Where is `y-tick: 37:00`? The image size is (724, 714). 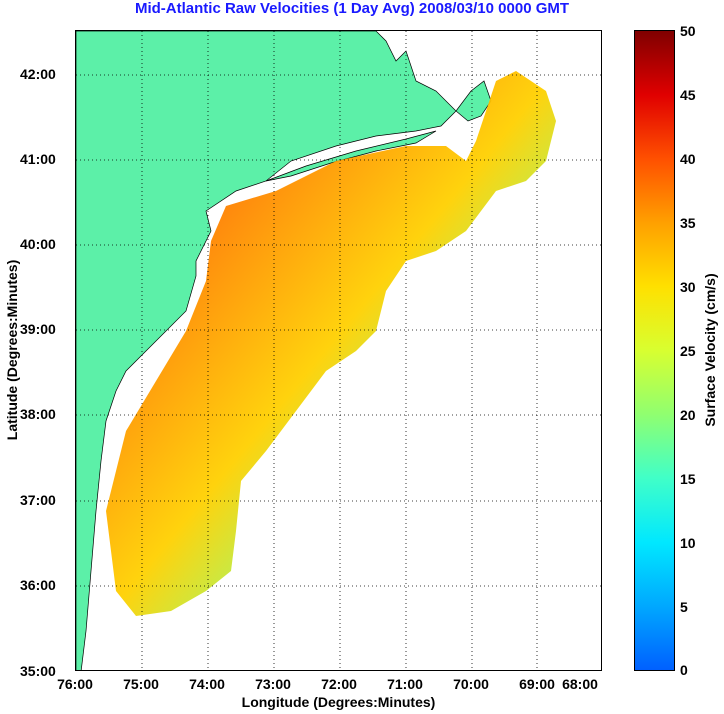 y-tick: 37:00 is located at coordinates (38, 500).